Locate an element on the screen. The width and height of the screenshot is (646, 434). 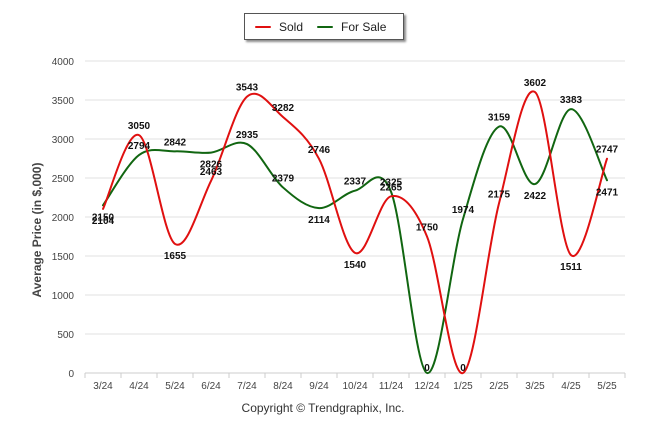
data-label-sold-7-24: 3543 is located at coordinates (247, 88).